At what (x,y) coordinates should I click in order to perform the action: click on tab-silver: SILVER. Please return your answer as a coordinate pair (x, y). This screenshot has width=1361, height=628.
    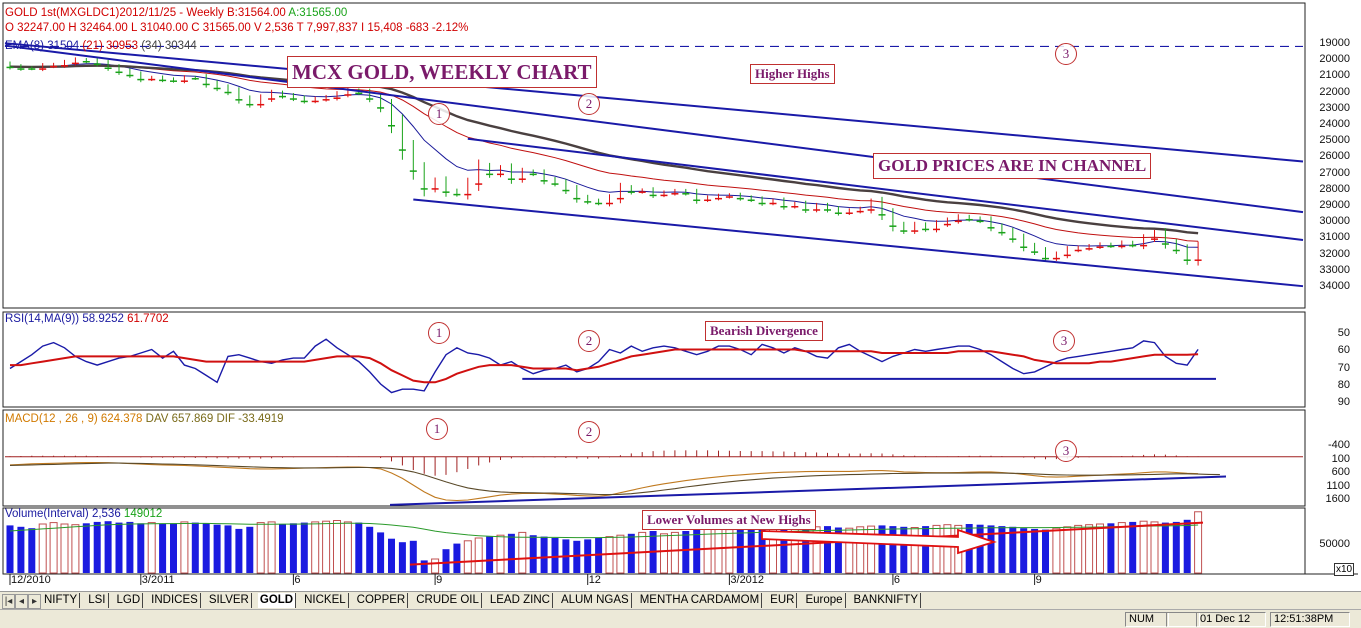
    Looking at the image, I should click on (229, 600).